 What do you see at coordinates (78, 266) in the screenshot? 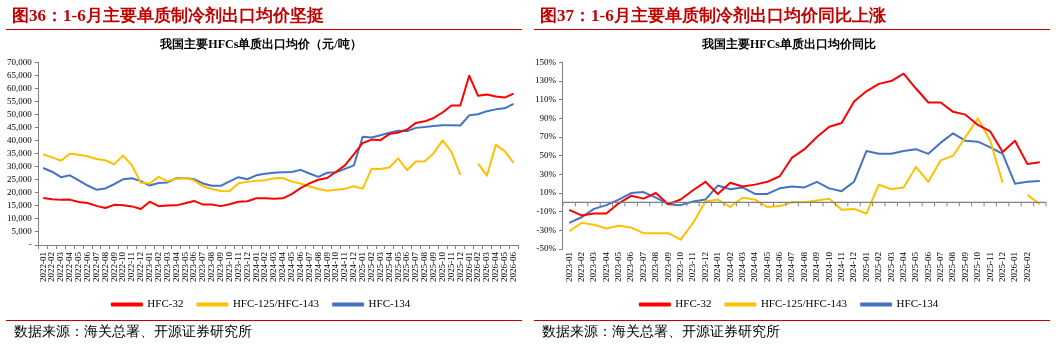
I see `x-tick-label: 2022-05` at bounding box center [78, 266].